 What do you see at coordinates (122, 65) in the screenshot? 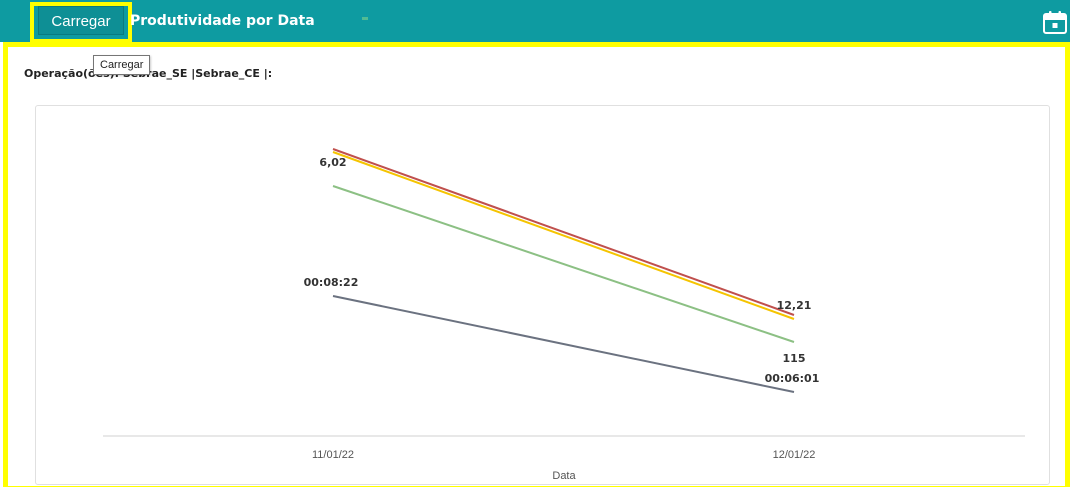
I see `load-button-tooltip: Carregar` at bounding box center [122, 65].